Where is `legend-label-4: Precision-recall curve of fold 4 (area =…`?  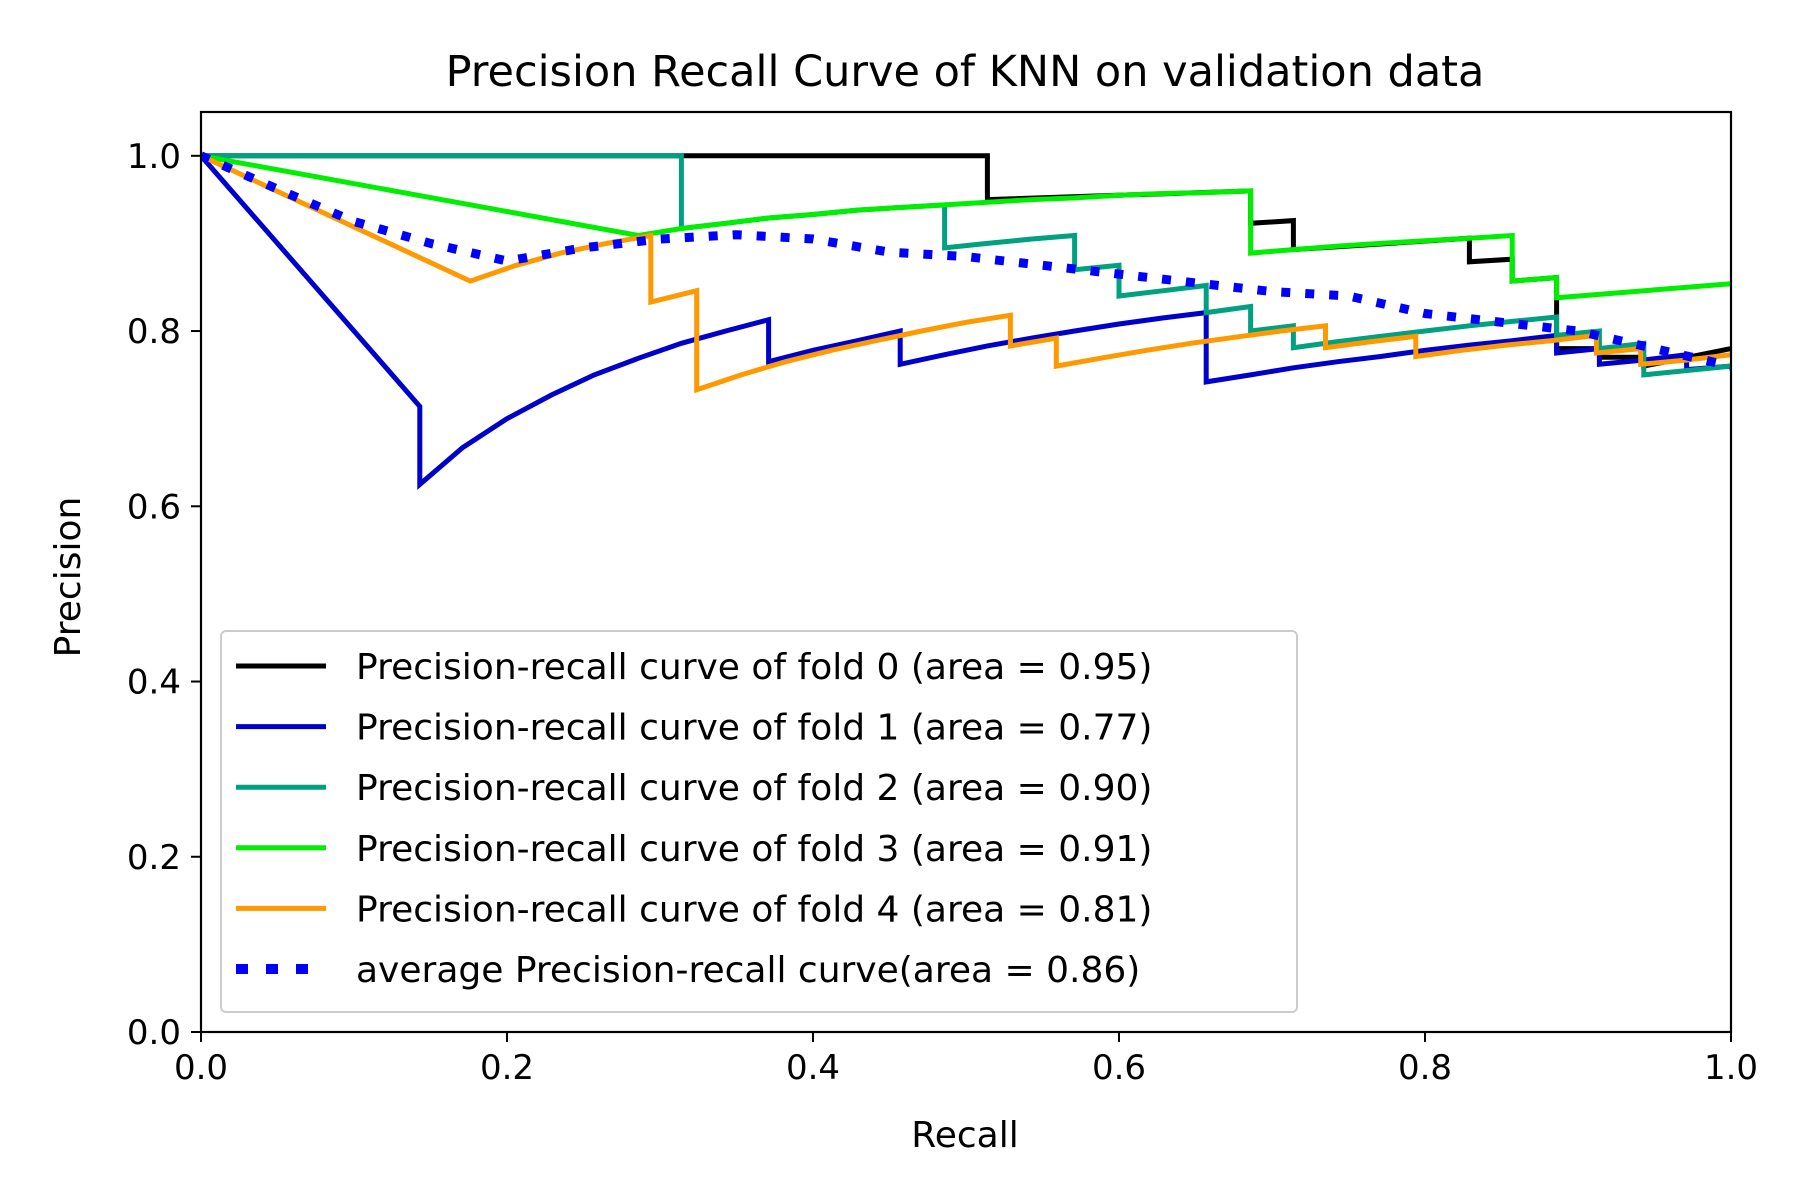
legend-label-4: Precision-recall curve of fold 4 (area =… is located at coordinates (754, 909).